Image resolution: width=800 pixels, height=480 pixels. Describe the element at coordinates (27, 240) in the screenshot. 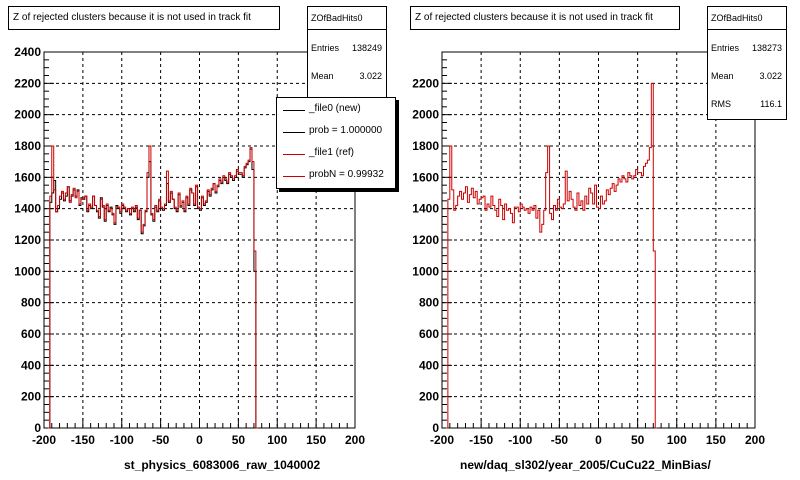

I see `left-y-tick-label: 1200` at that location.